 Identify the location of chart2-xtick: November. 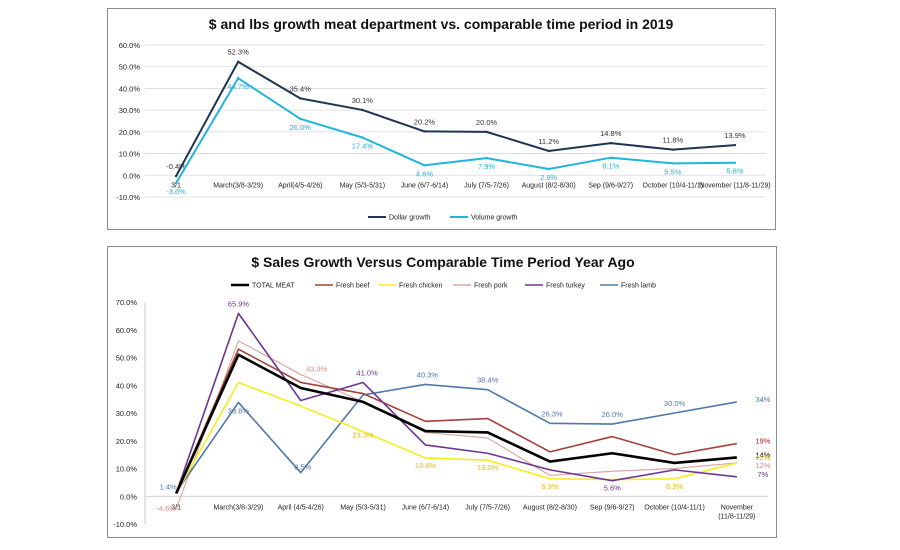
(737, 507).